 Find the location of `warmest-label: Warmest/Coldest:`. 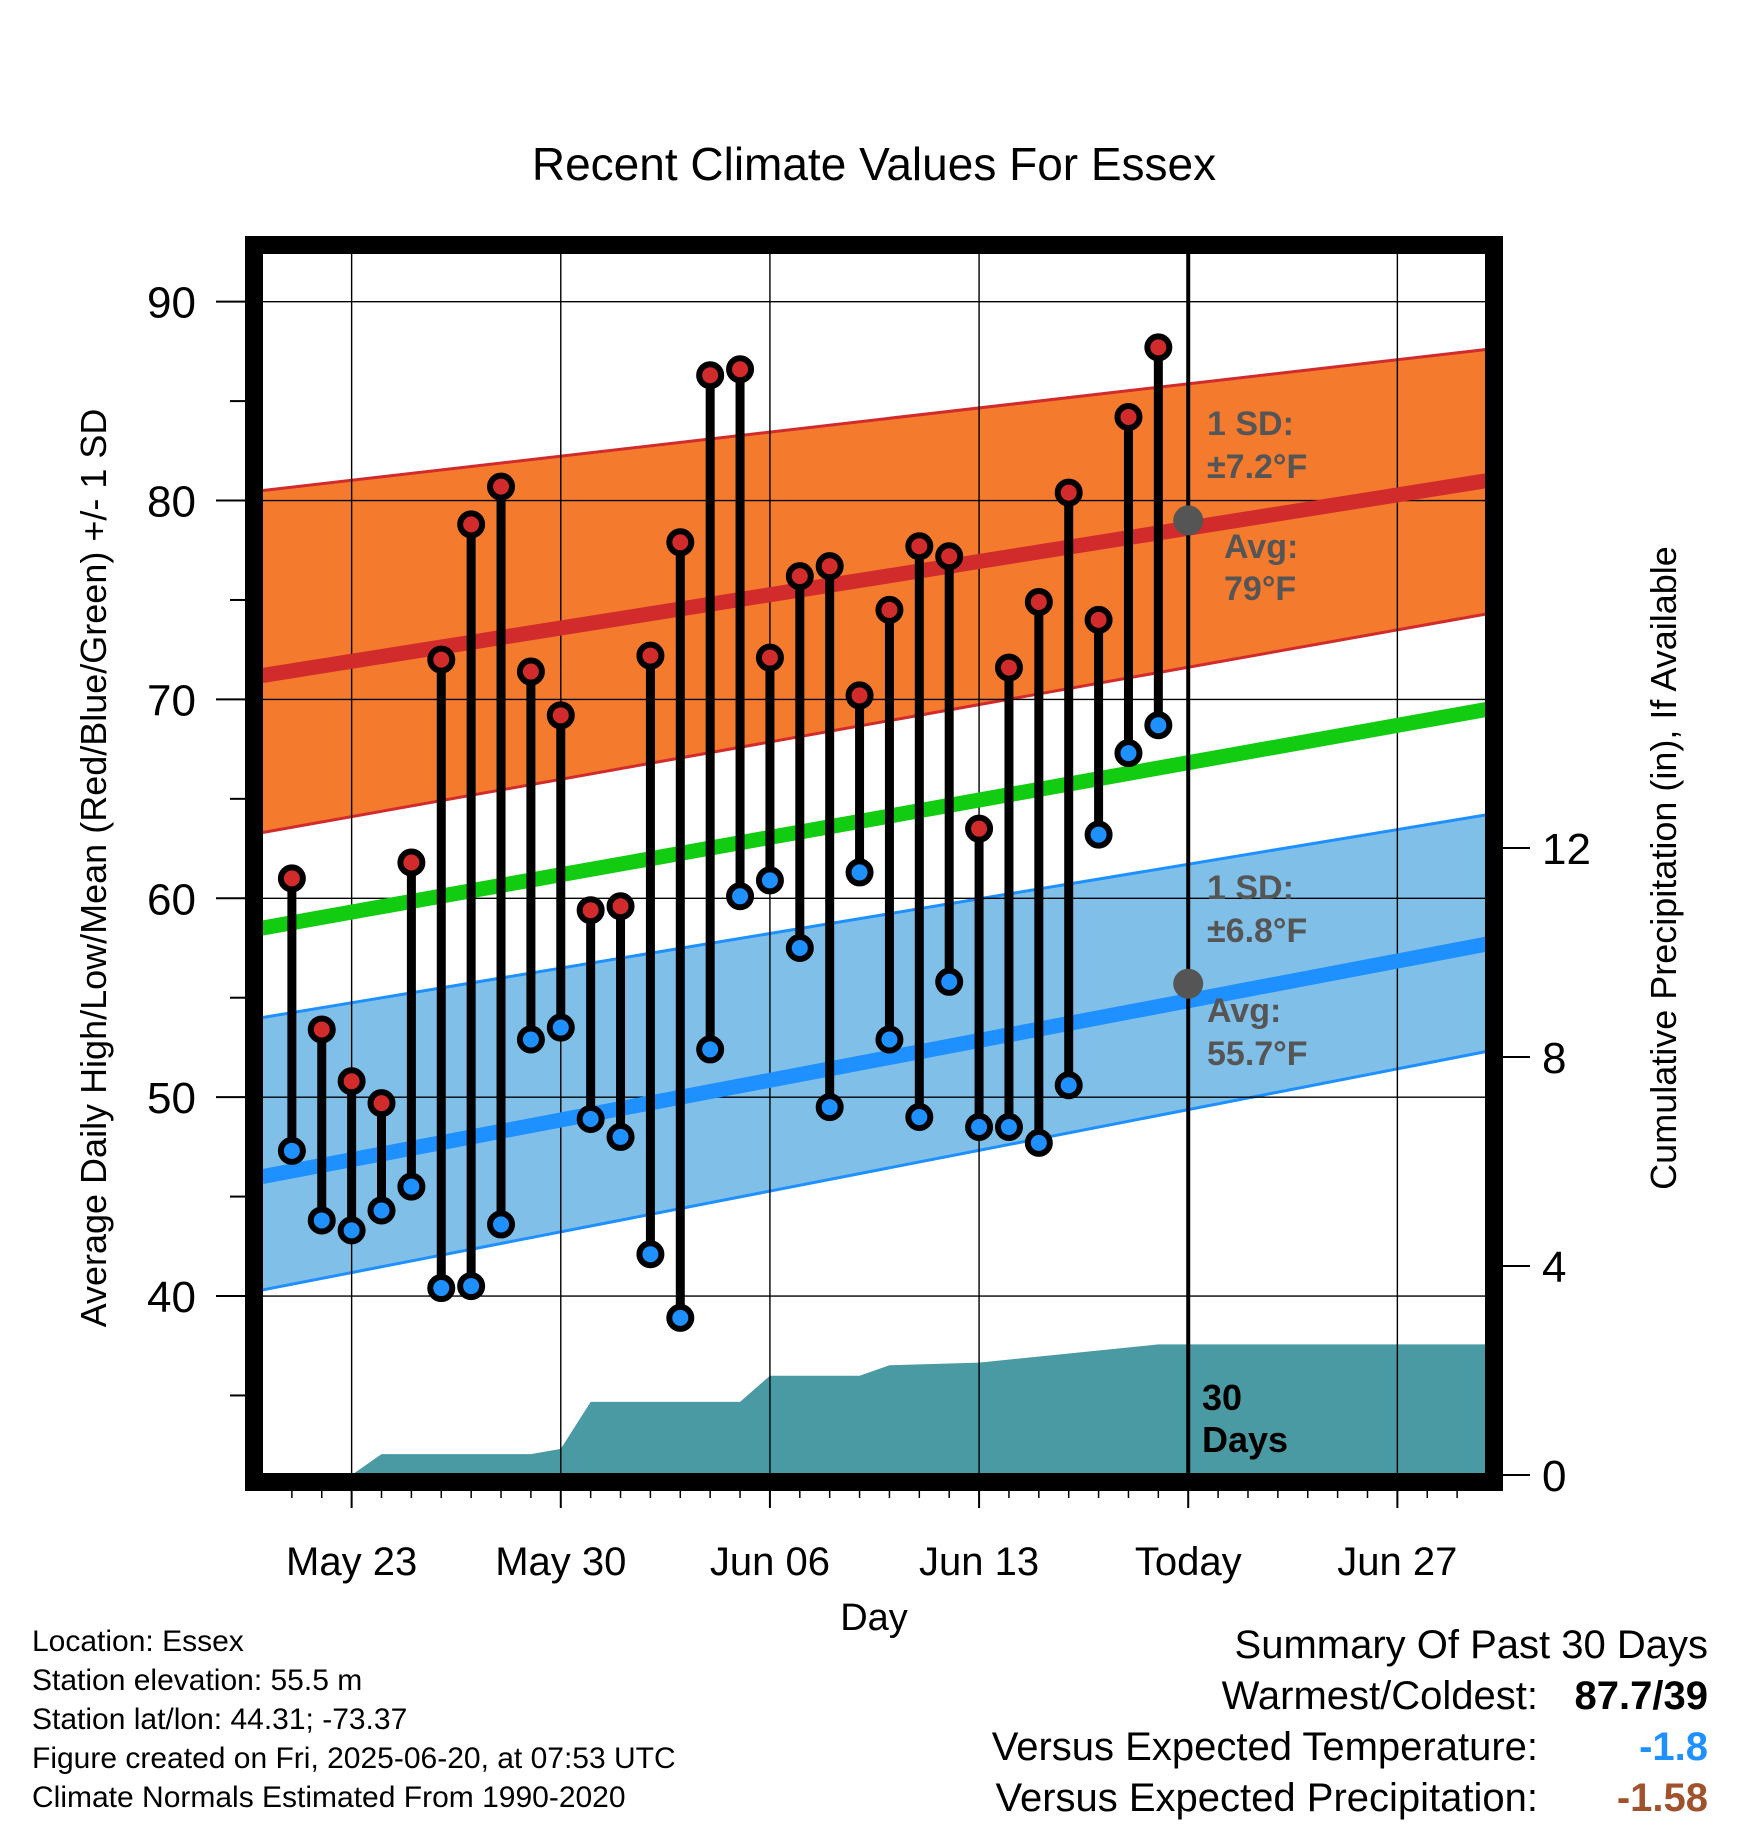

warmest-label: Warmest/Coldest: is located at coordinates (1379, 1696).